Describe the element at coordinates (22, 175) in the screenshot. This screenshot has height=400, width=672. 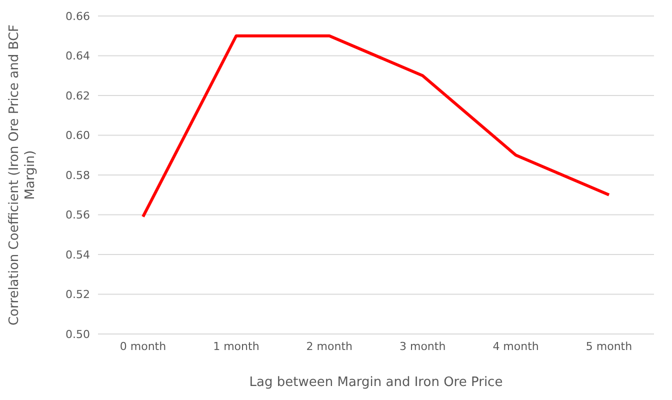
I see `y-axis-title: Correlation Coefficient (Iron Ore Price and BCF Margin)` at that location.